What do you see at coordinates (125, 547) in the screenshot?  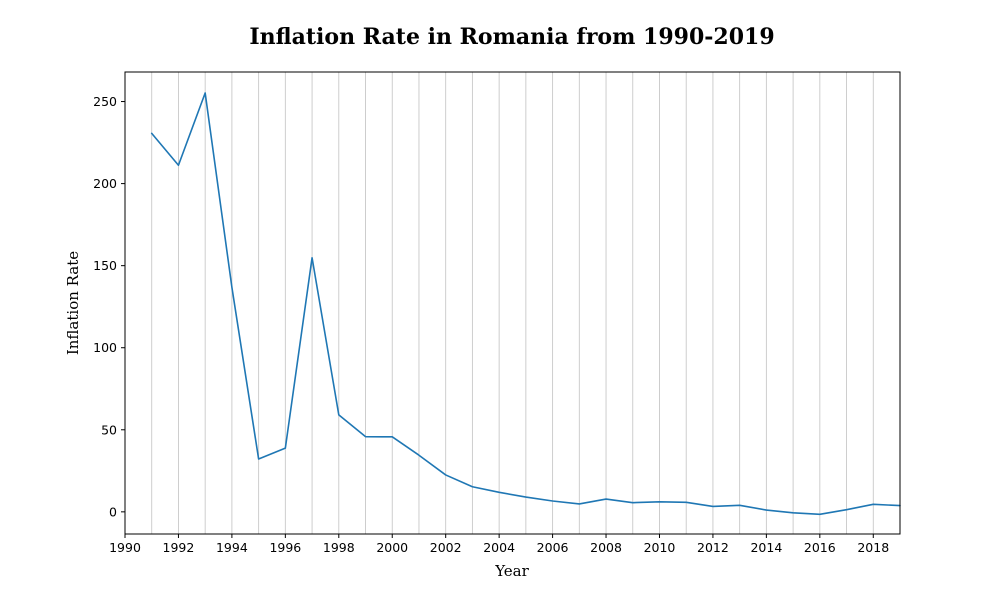 I see `x-tick-label: 1990` at bounding box center [125, 547].